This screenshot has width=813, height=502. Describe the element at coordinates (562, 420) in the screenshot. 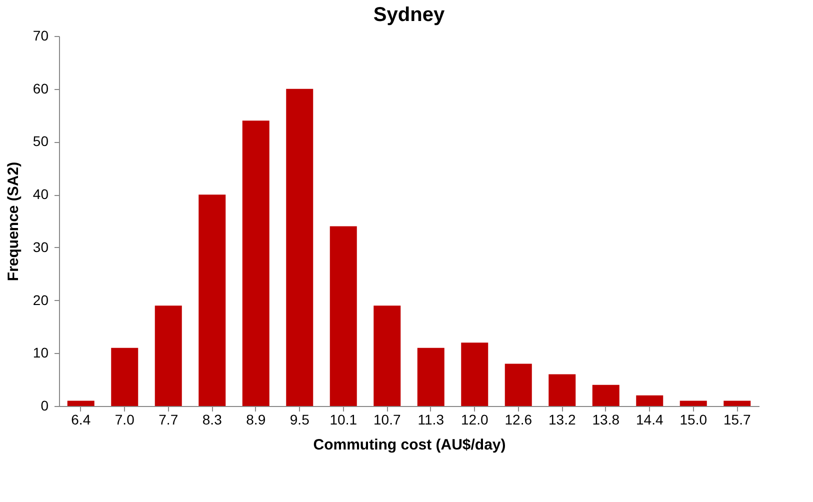

I see `x-tick-label: 13.2` at that location.